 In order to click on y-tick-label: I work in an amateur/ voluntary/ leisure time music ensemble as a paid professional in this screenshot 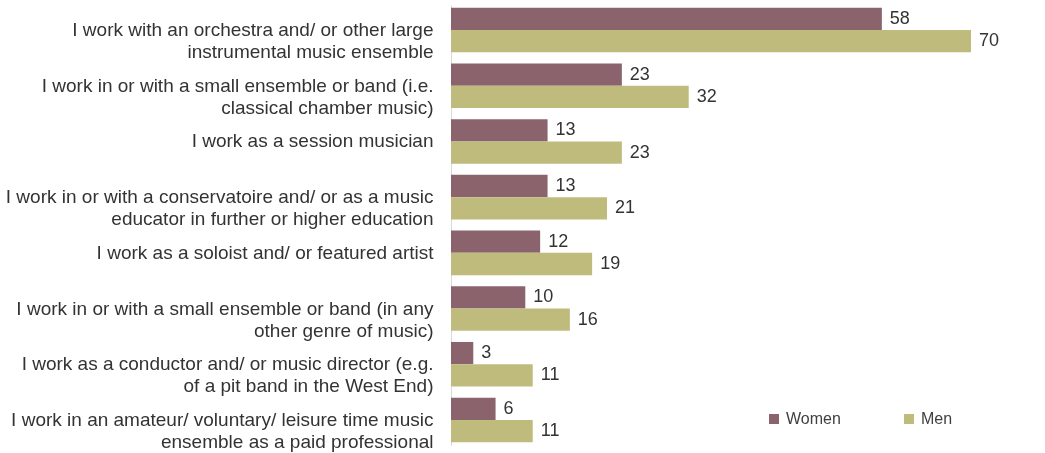, I will do `click(222, 430)`.